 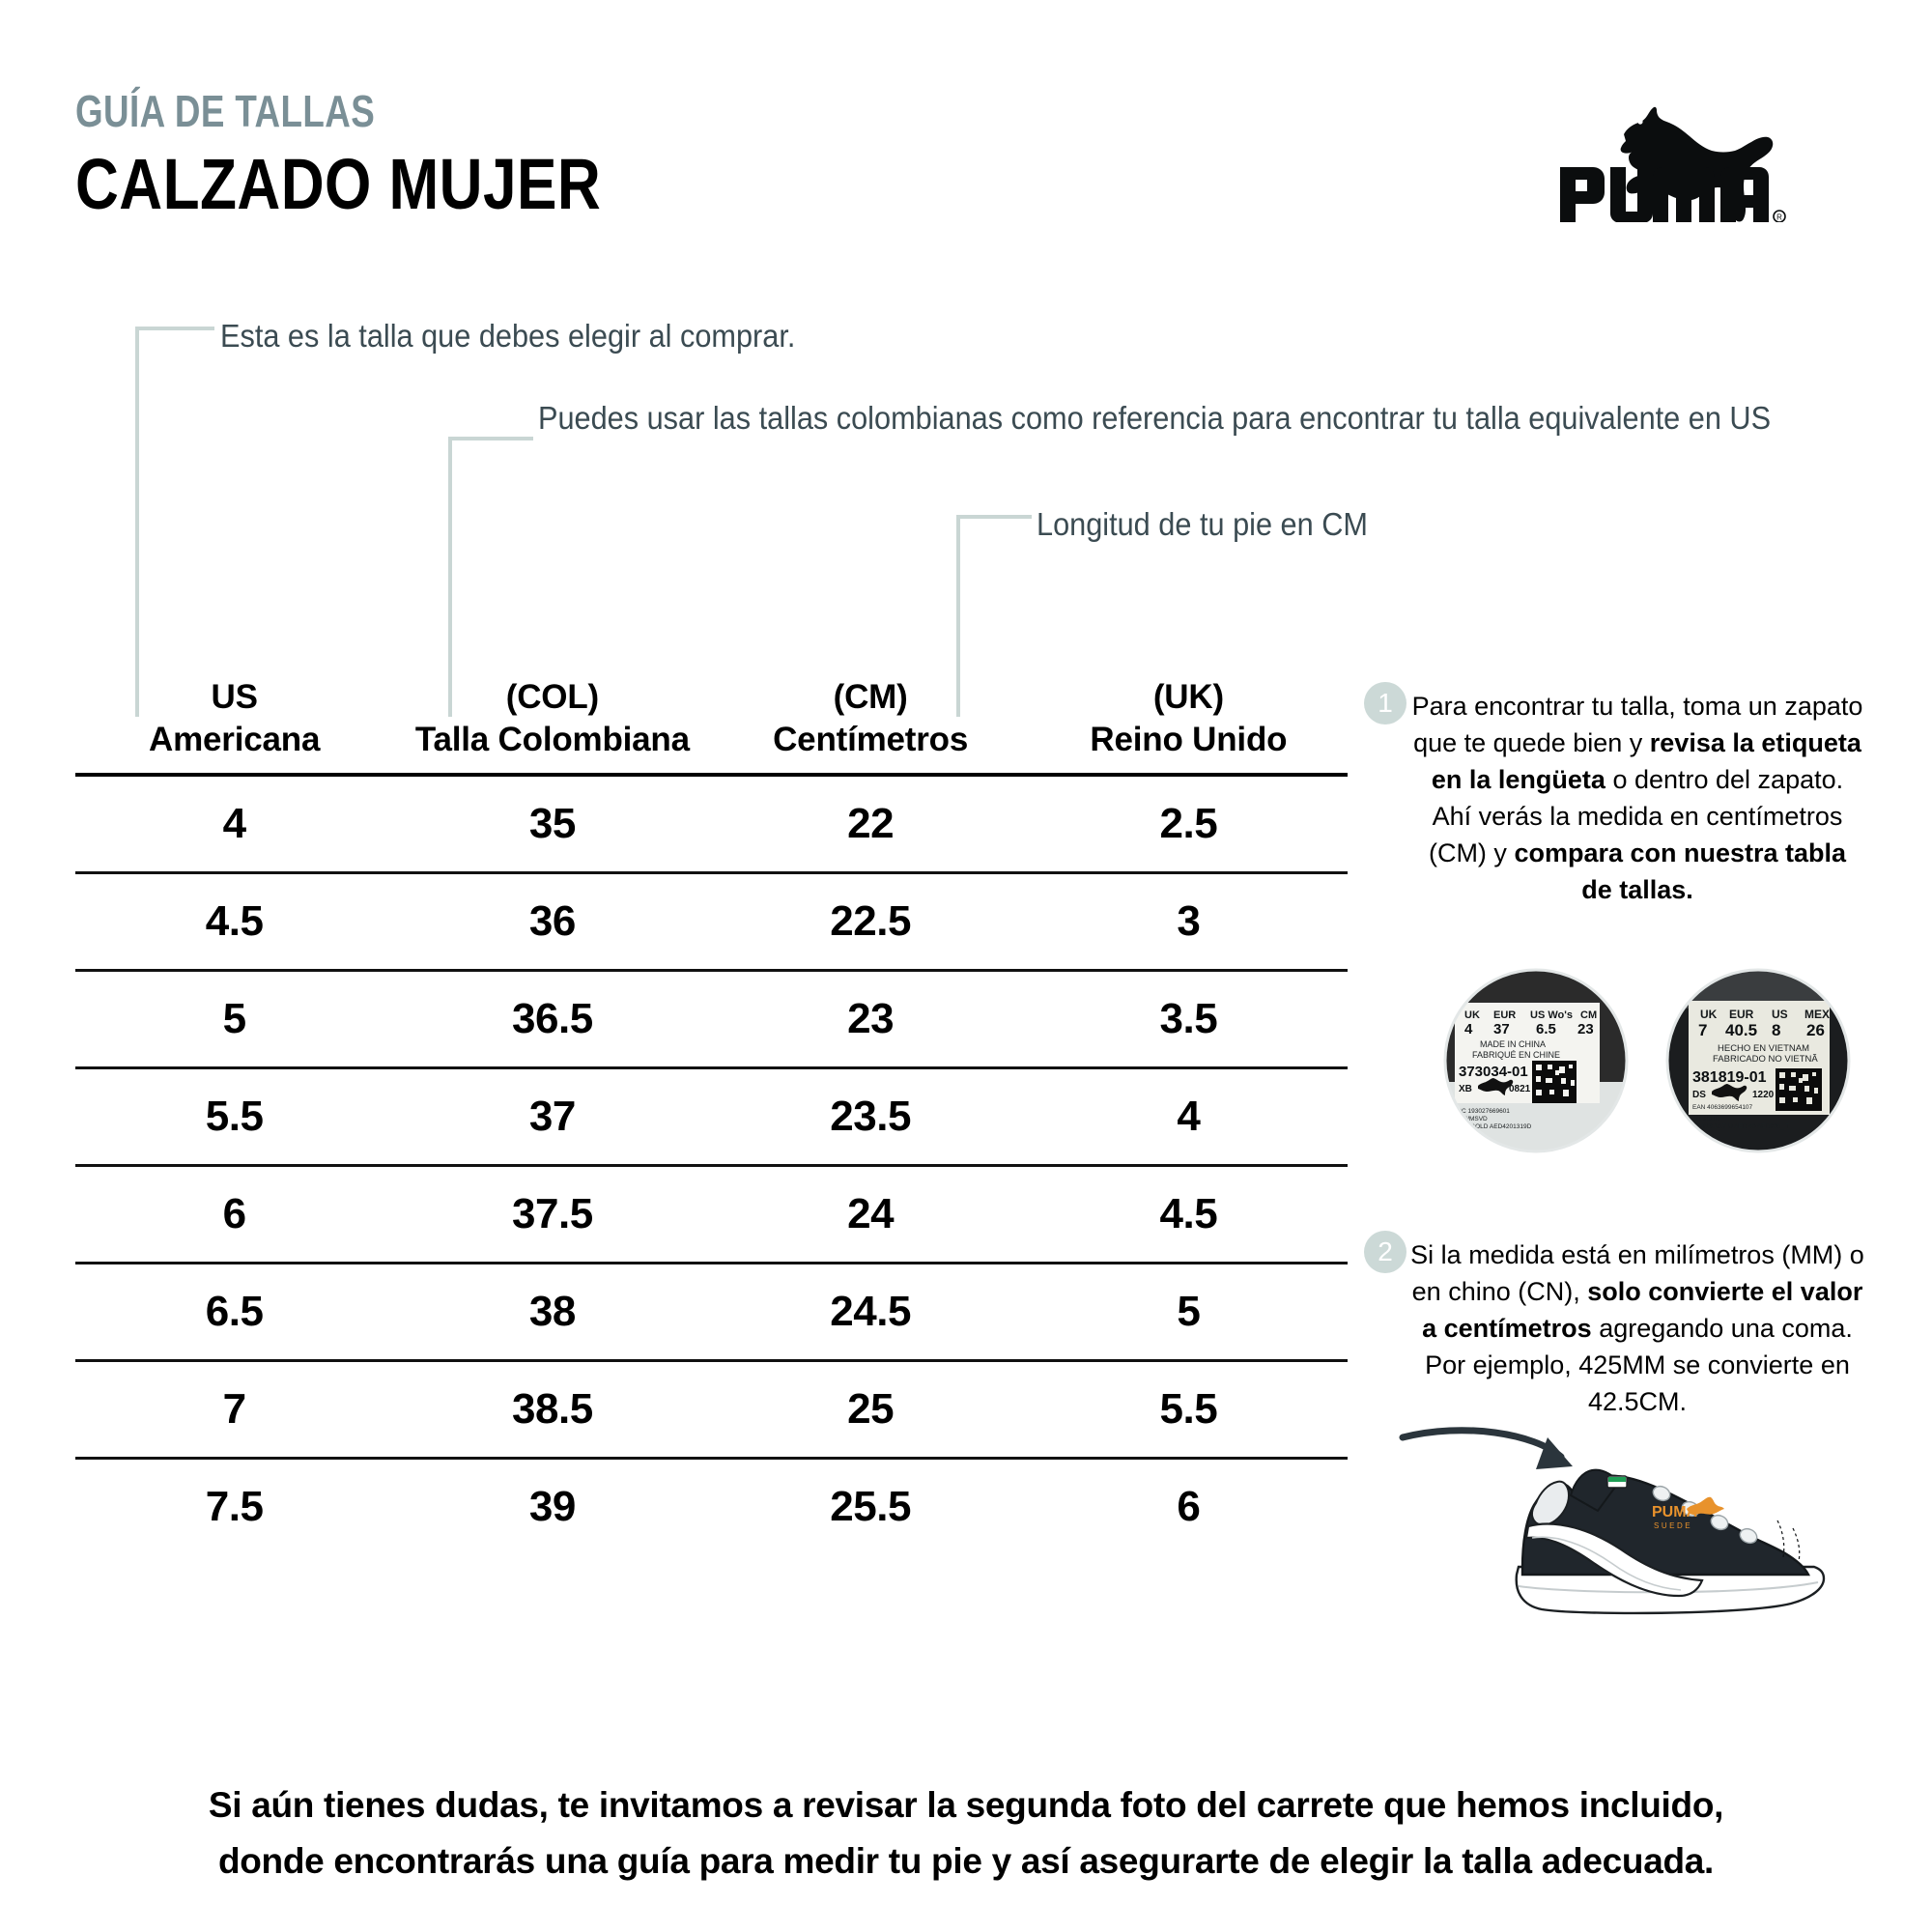 I want to click on cell-us: 4.5, so click(x=234, y=921).